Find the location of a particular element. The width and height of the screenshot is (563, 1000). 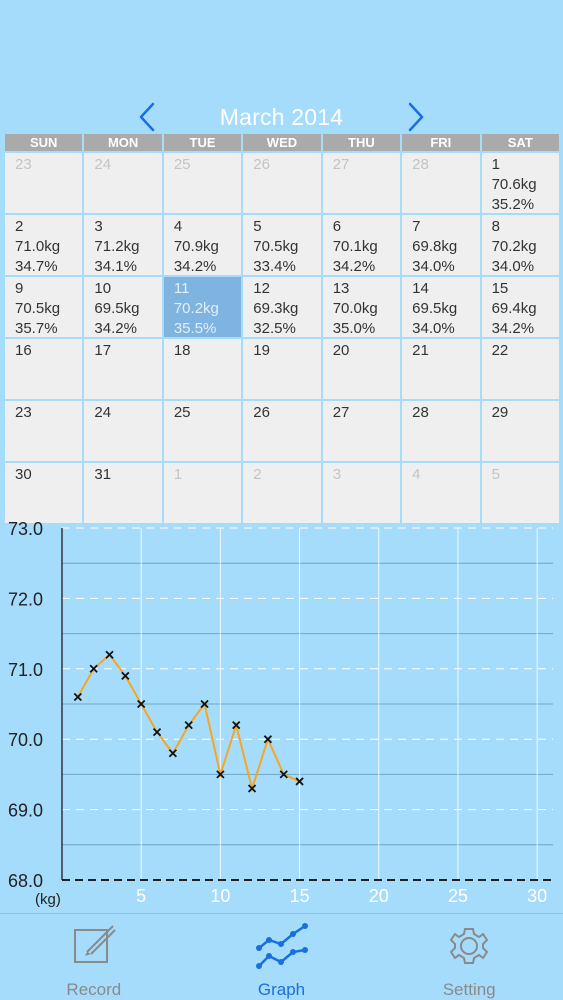

day-number: 29 is located at coordinates (500, 412).